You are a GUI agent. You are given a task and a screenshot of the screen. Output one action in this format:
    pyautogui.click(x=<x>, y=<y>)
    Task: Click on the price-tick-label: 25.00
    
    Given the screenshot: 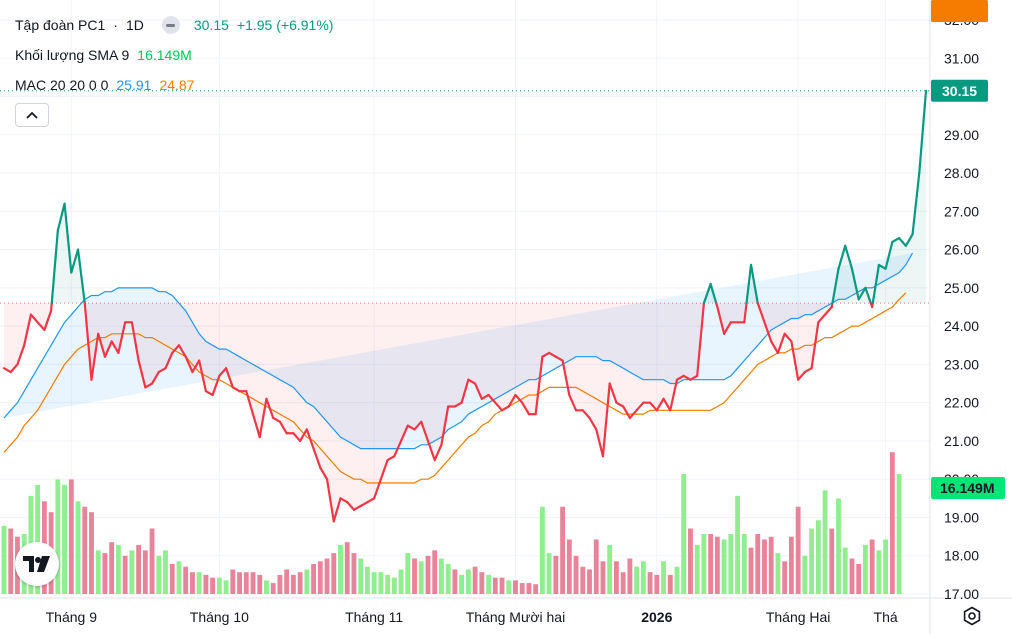 What is the action you would take?
    pyautogui.click(x=961, y=288)
    